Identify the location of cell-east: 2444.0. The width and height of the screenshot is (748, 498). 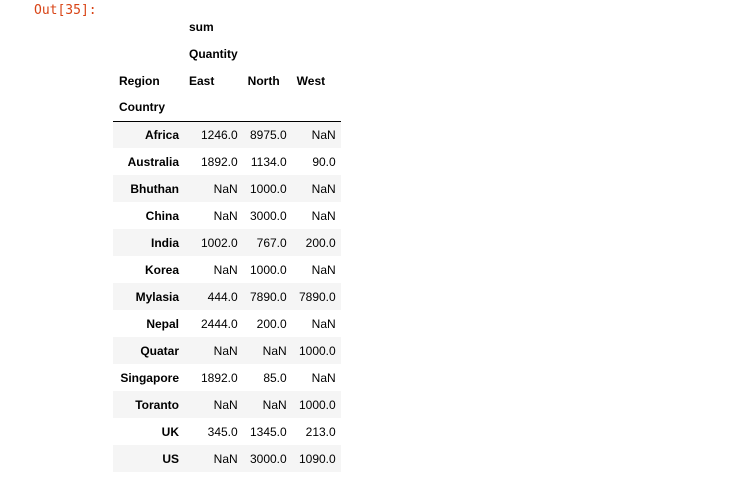
(219, 323).